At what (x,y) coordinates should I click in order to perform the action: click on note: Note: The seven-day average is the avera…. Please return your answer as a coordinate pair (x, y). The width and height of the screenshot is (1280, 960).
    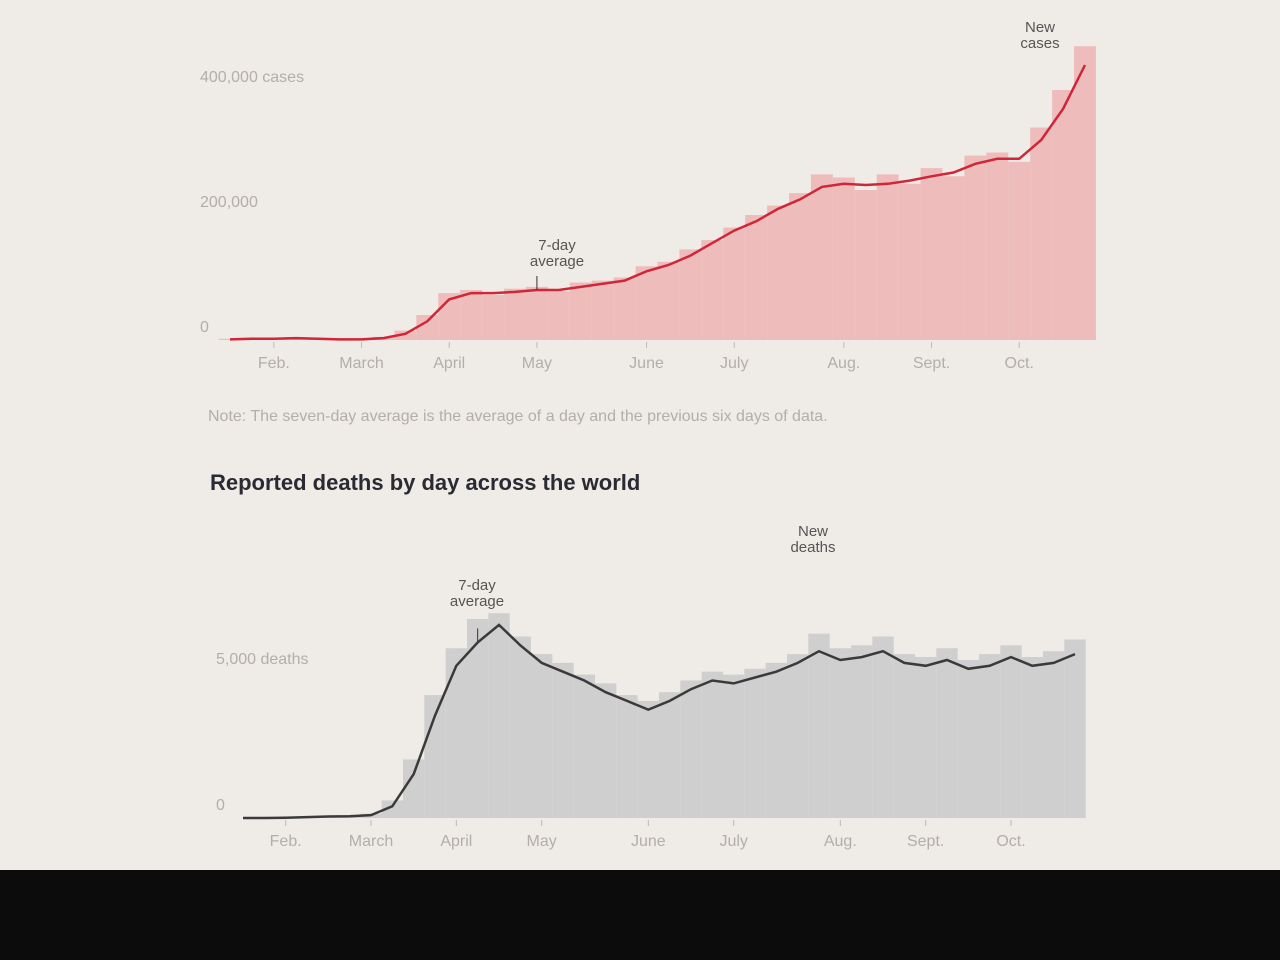
    Looking at the image, I should click on (518, 416).